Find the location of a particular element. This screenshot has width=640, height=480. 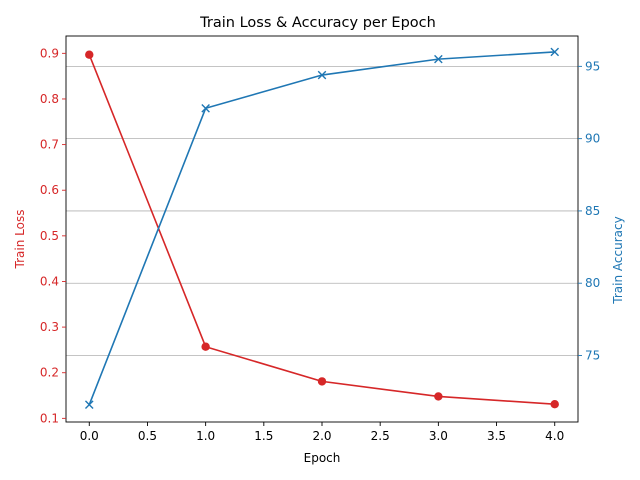

right-axis-label: Train Accuracy is located at coordinates (618, 260).